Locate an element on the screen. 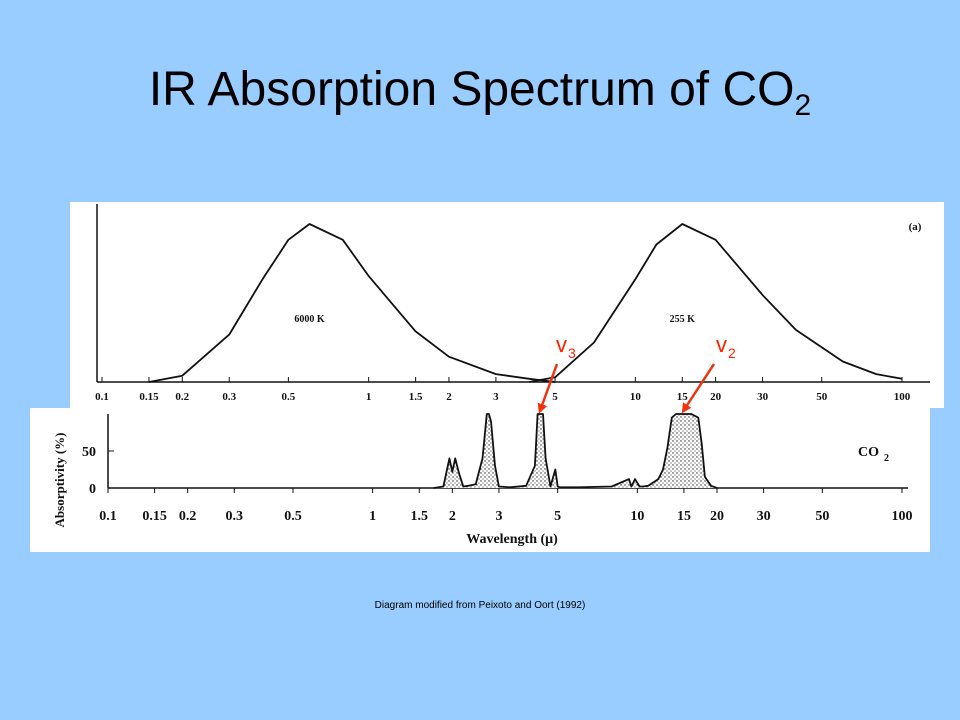 The width and height of the screenshot is (960, 720). bottom-y-tick-label-1: 50 is located at coordinates (89, 452).